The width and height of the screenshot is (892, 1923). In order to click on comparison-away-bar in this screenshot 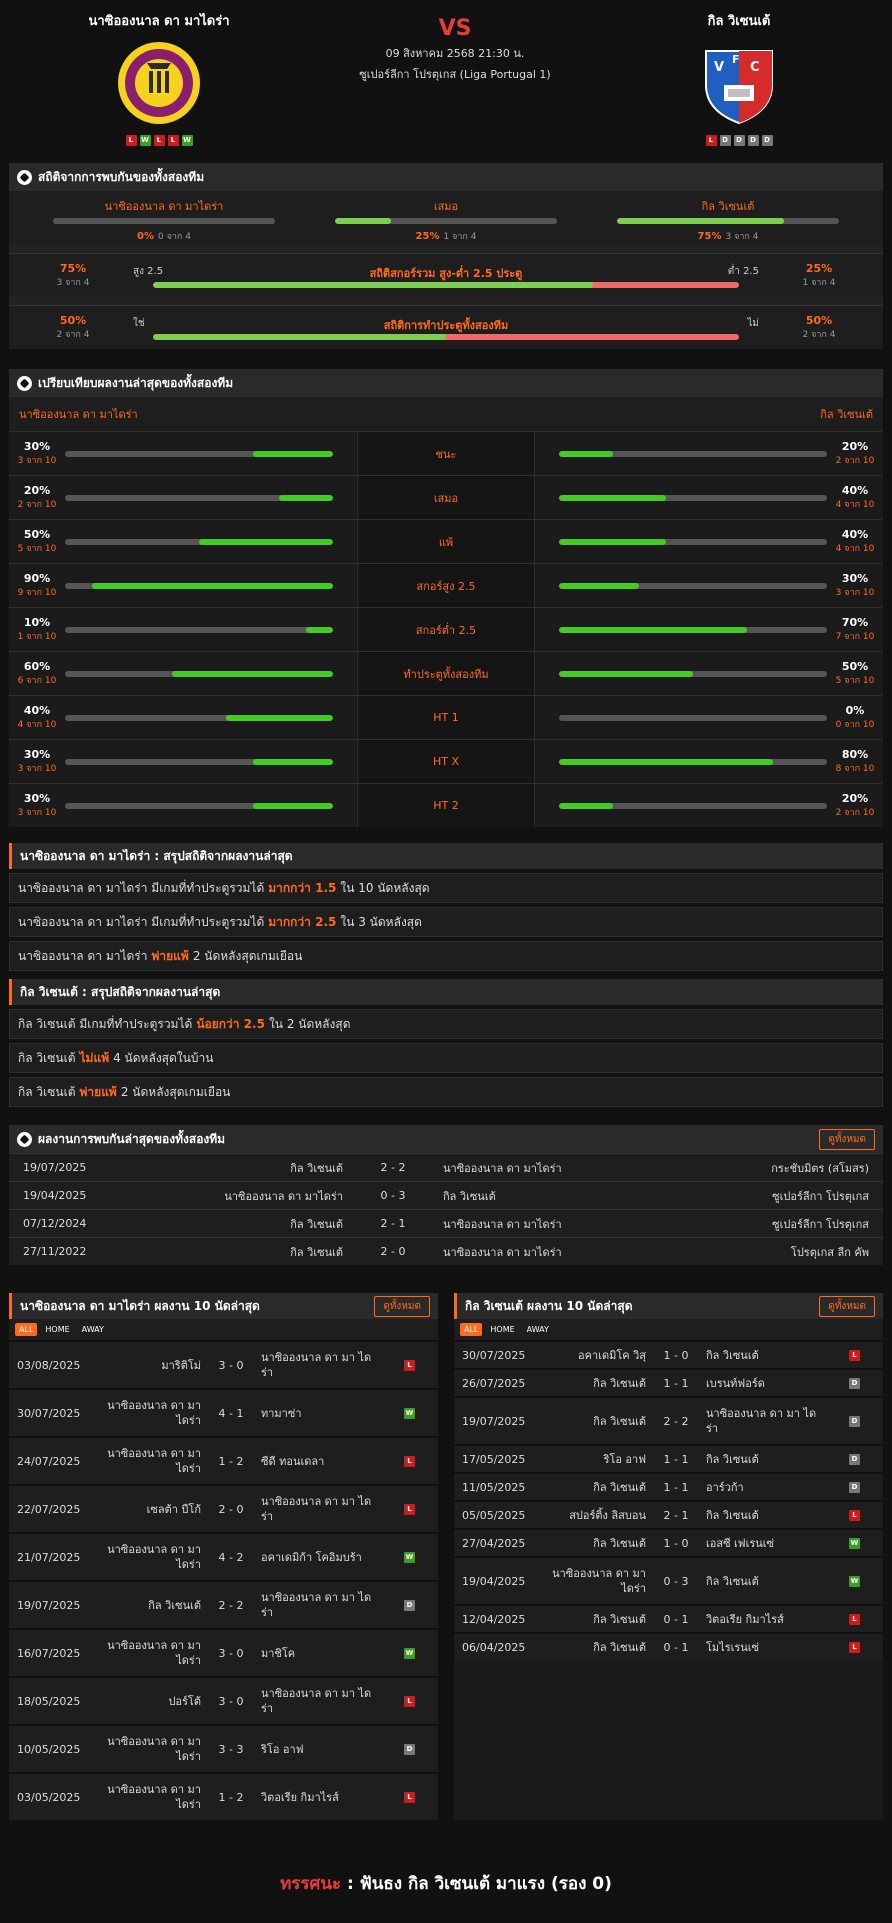, I will do `click(693, 805)`.